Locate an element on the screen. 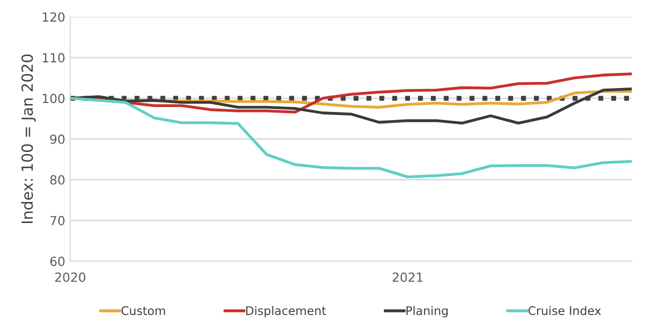 Image resolution: width=650 pixels, height=324 pixels. y-tick-label: 90 is located at coordinates (57, 139).